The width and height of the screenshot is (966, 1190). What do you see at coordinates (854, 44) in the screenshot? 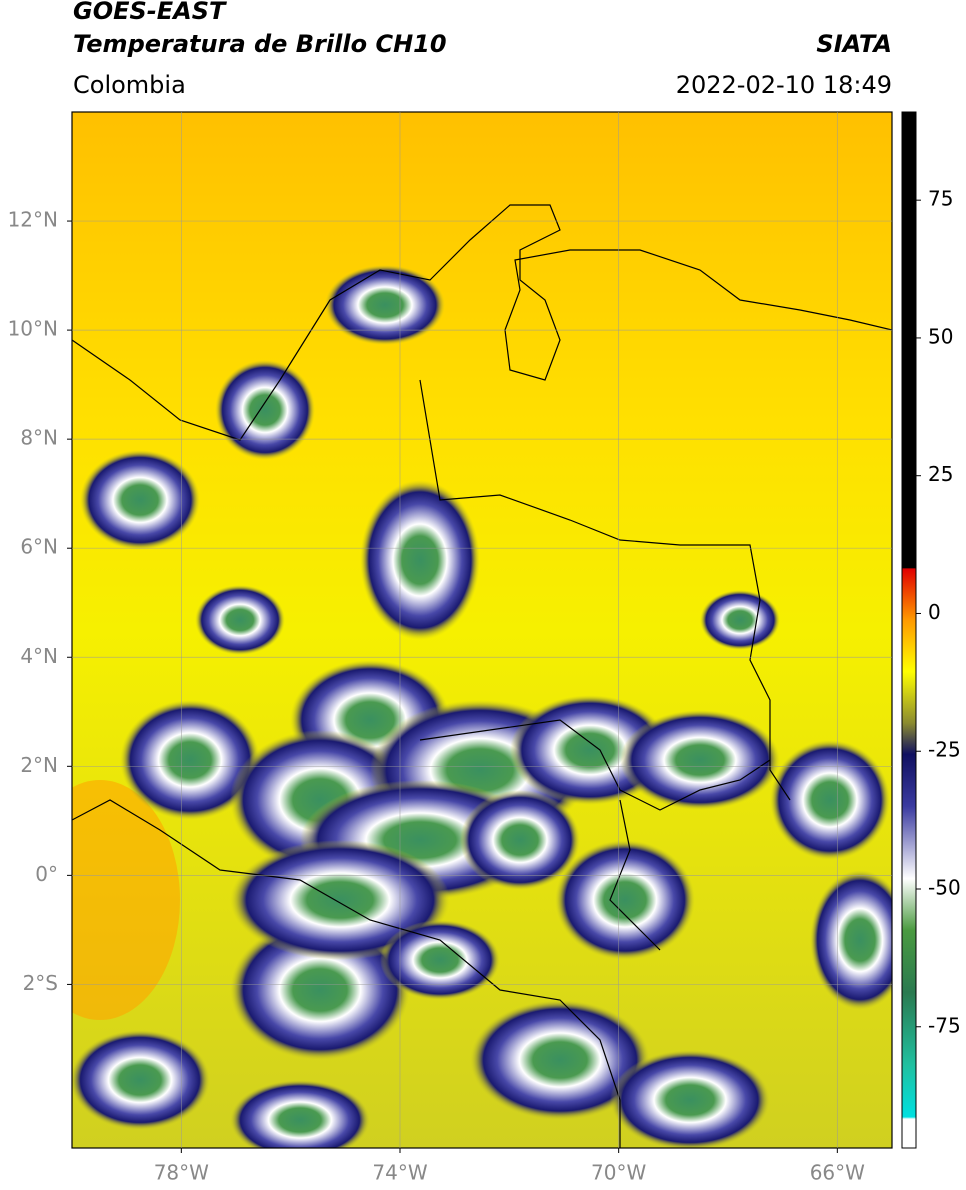
I see `source: SIATA` at bounding box center [854, 44].